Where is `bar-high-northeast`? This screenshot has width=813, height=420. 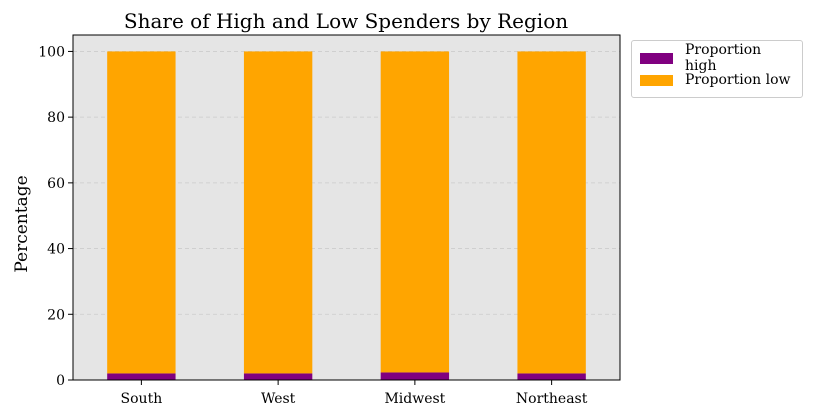 bar-high-northeast is located at coordinates (551, 376).